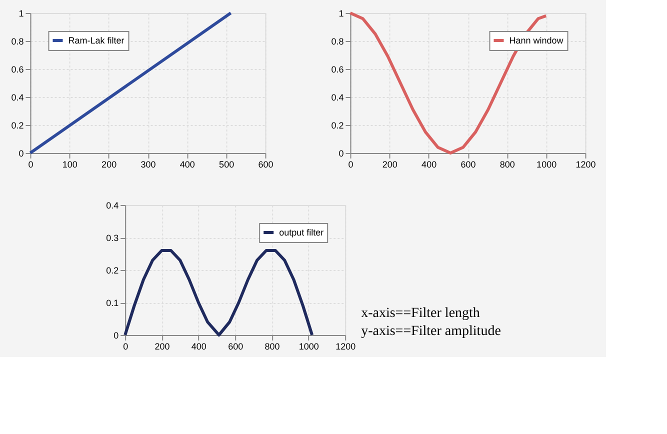 This screenshot has width=667, height=434. What do you see at coordinates (536, 41) in the screenshot?
I see `legend-label: Hann window` at bounding box center [536, 41].